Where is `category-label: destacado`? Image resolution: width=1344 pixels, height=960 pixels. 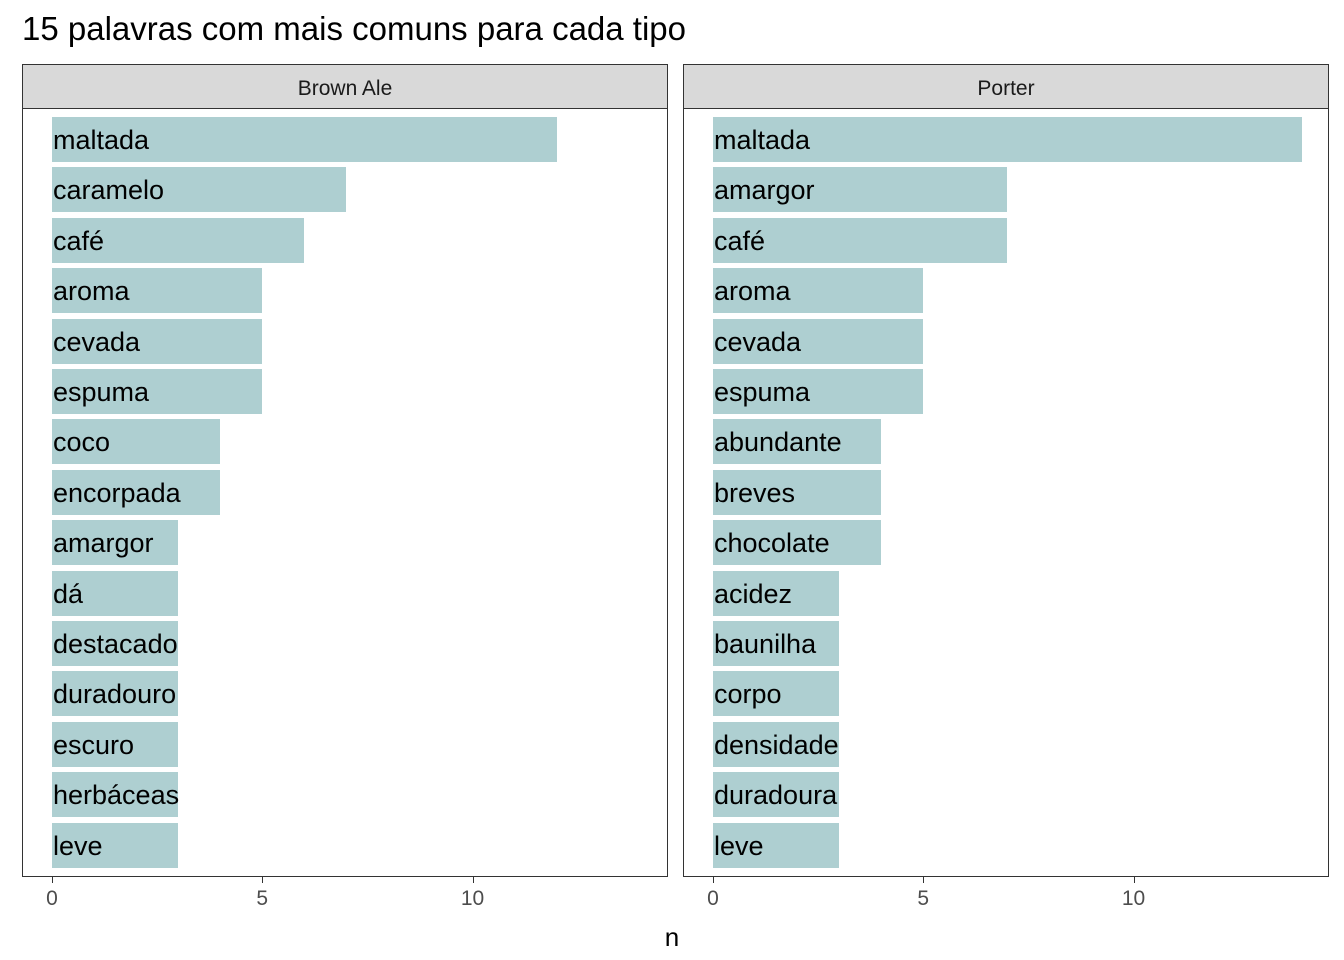 category-label: destacado is located at coordinates (115, 644).